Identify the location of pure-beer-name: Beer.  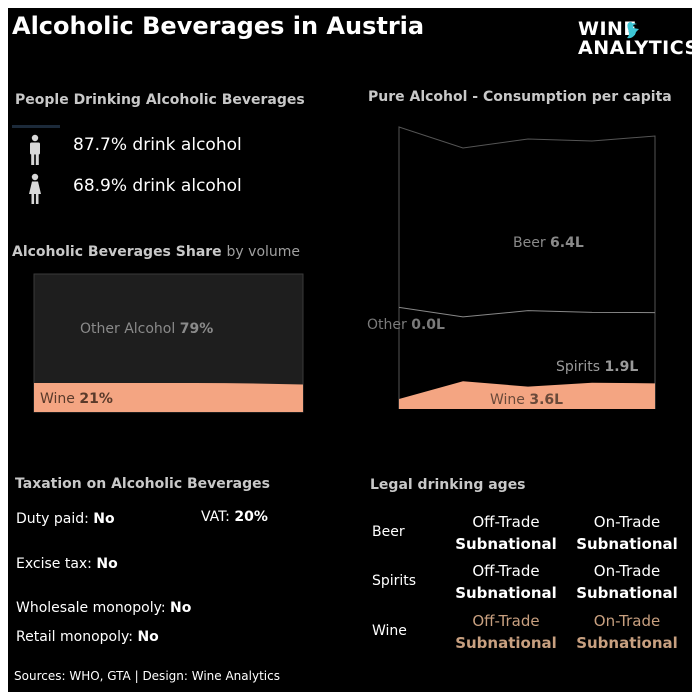
(531, 243).